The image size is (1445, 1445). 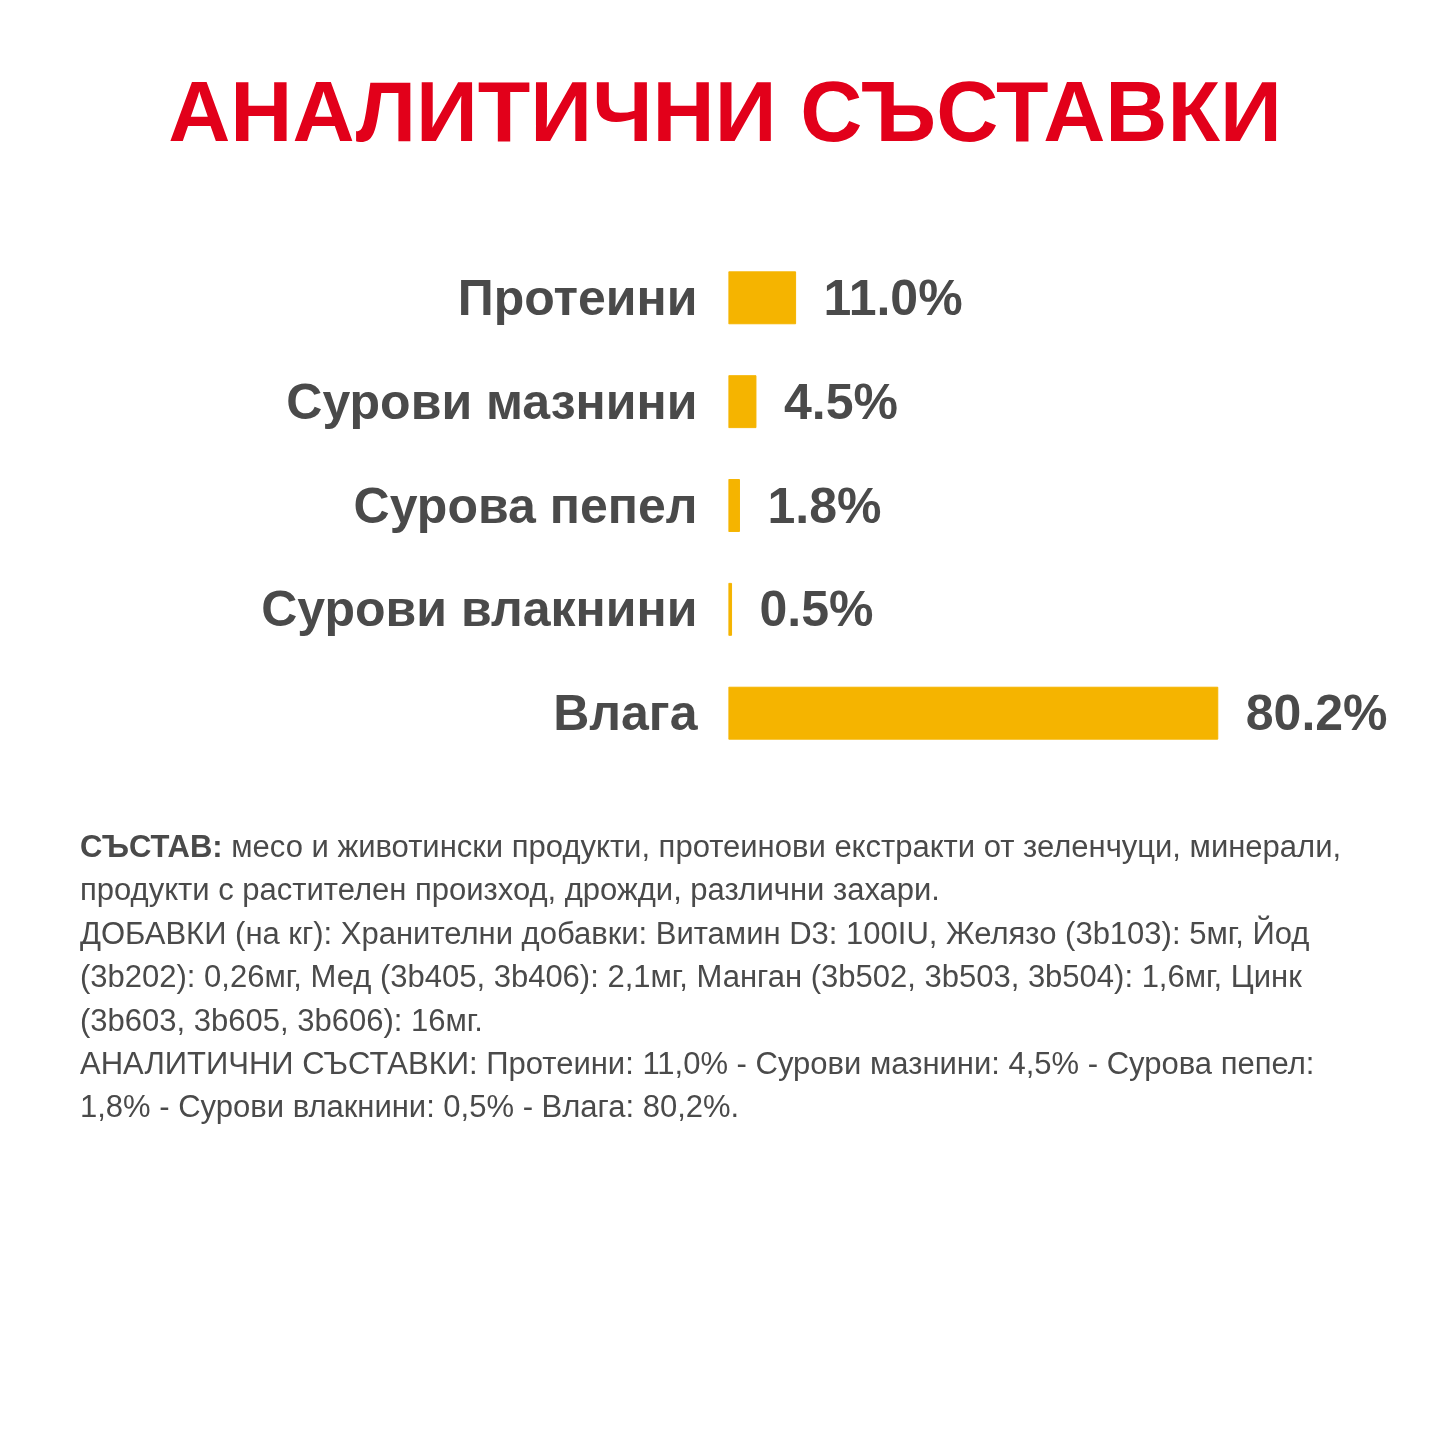 I want to click on y-tick-label: Протеини, so click(x=577, y=297).